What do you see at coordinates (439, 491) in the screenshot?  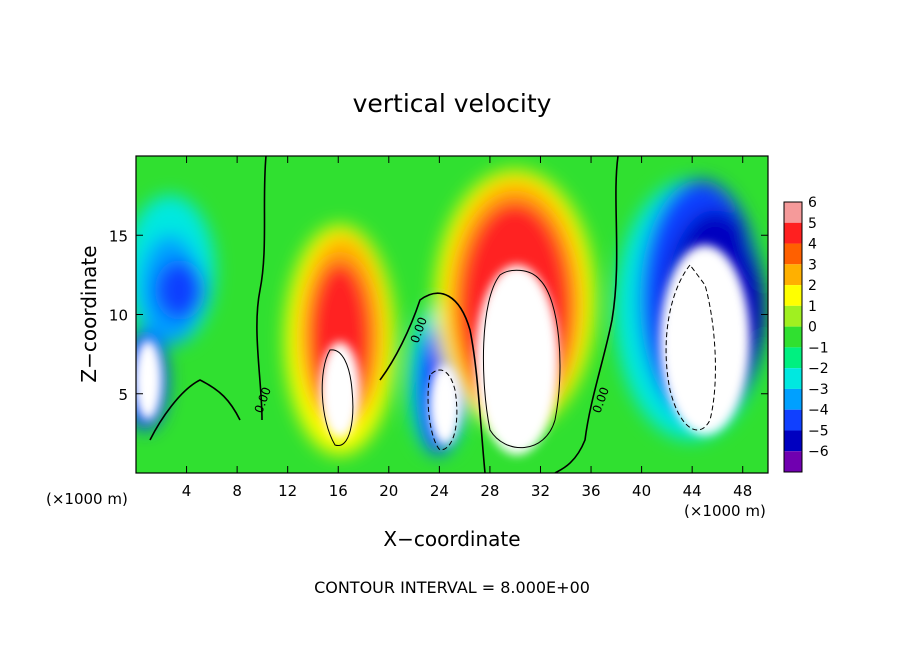 I see `x-tick-label: 24` at bounding box center [439, 491].